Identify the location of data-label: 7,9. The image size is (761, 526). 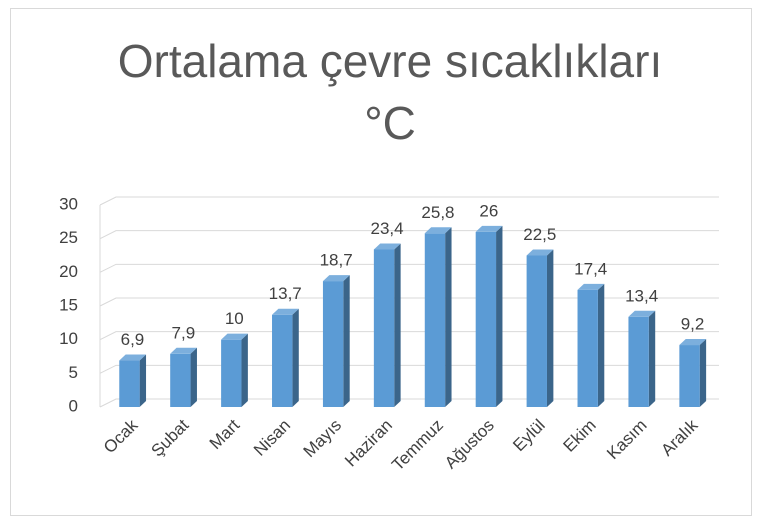
(184, 332).